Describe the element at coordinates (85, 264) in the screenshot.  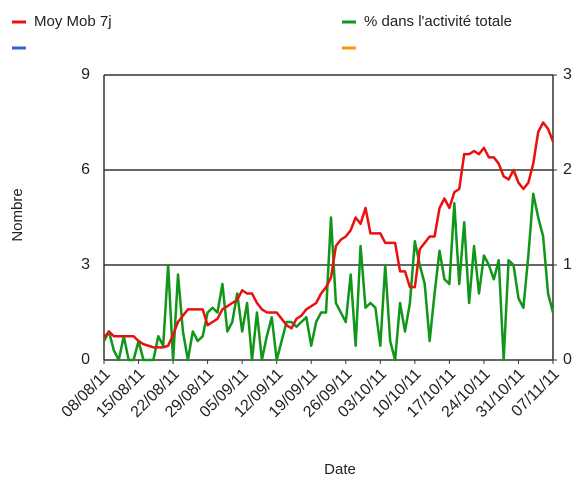
I see `y-tick-label: 3` at that location.